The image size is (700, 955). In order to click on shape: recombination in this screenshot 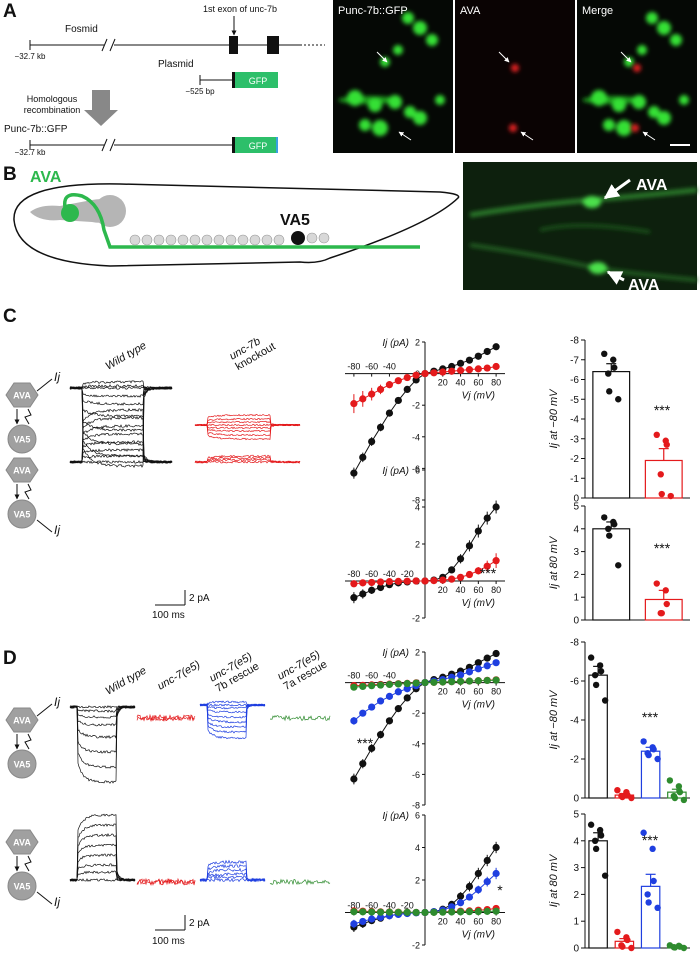, I will do `click(52, 110)`.